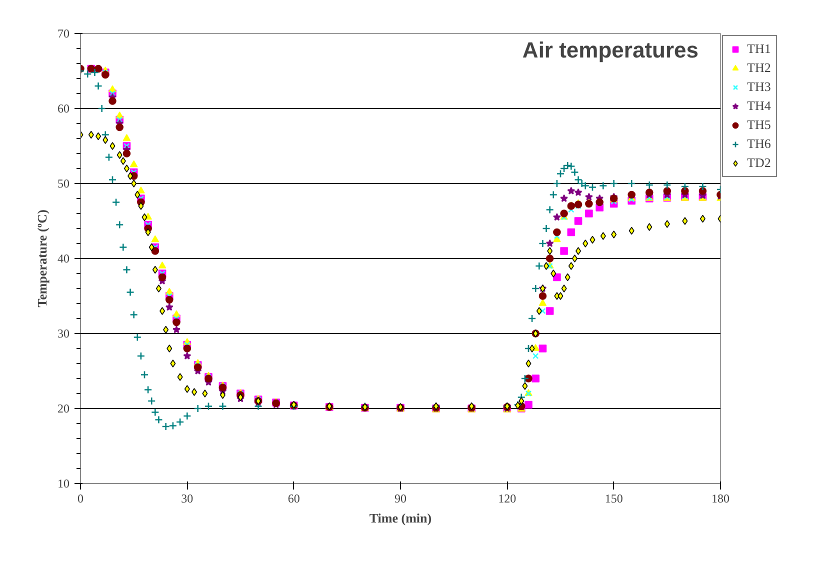  What do you see at coordinates (64, 33) in the screenshot?
I see `y-tick-label: 70` at bounding box center [64, 33].